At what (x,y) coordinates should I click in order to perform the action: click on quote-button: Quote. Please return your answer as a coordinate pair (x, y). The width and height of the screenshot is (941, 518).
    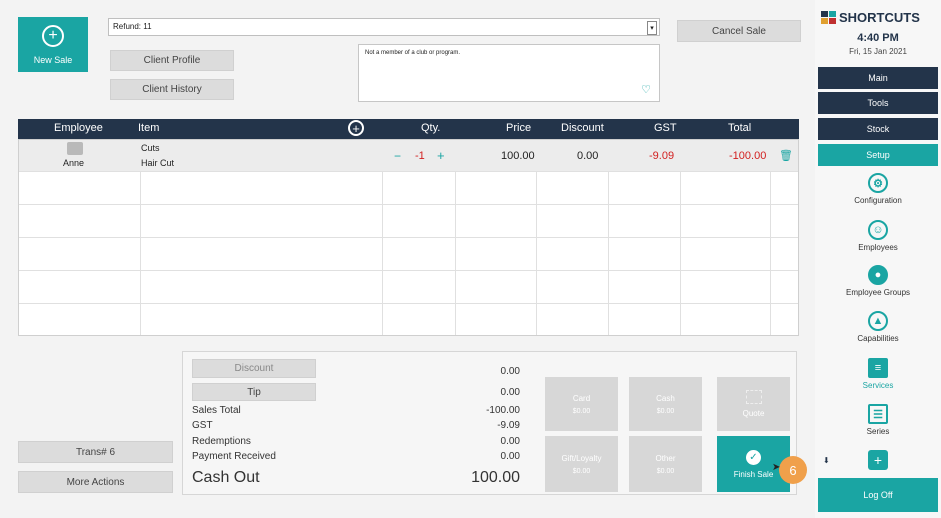
    Looking at the image, I should click on (753, 404).